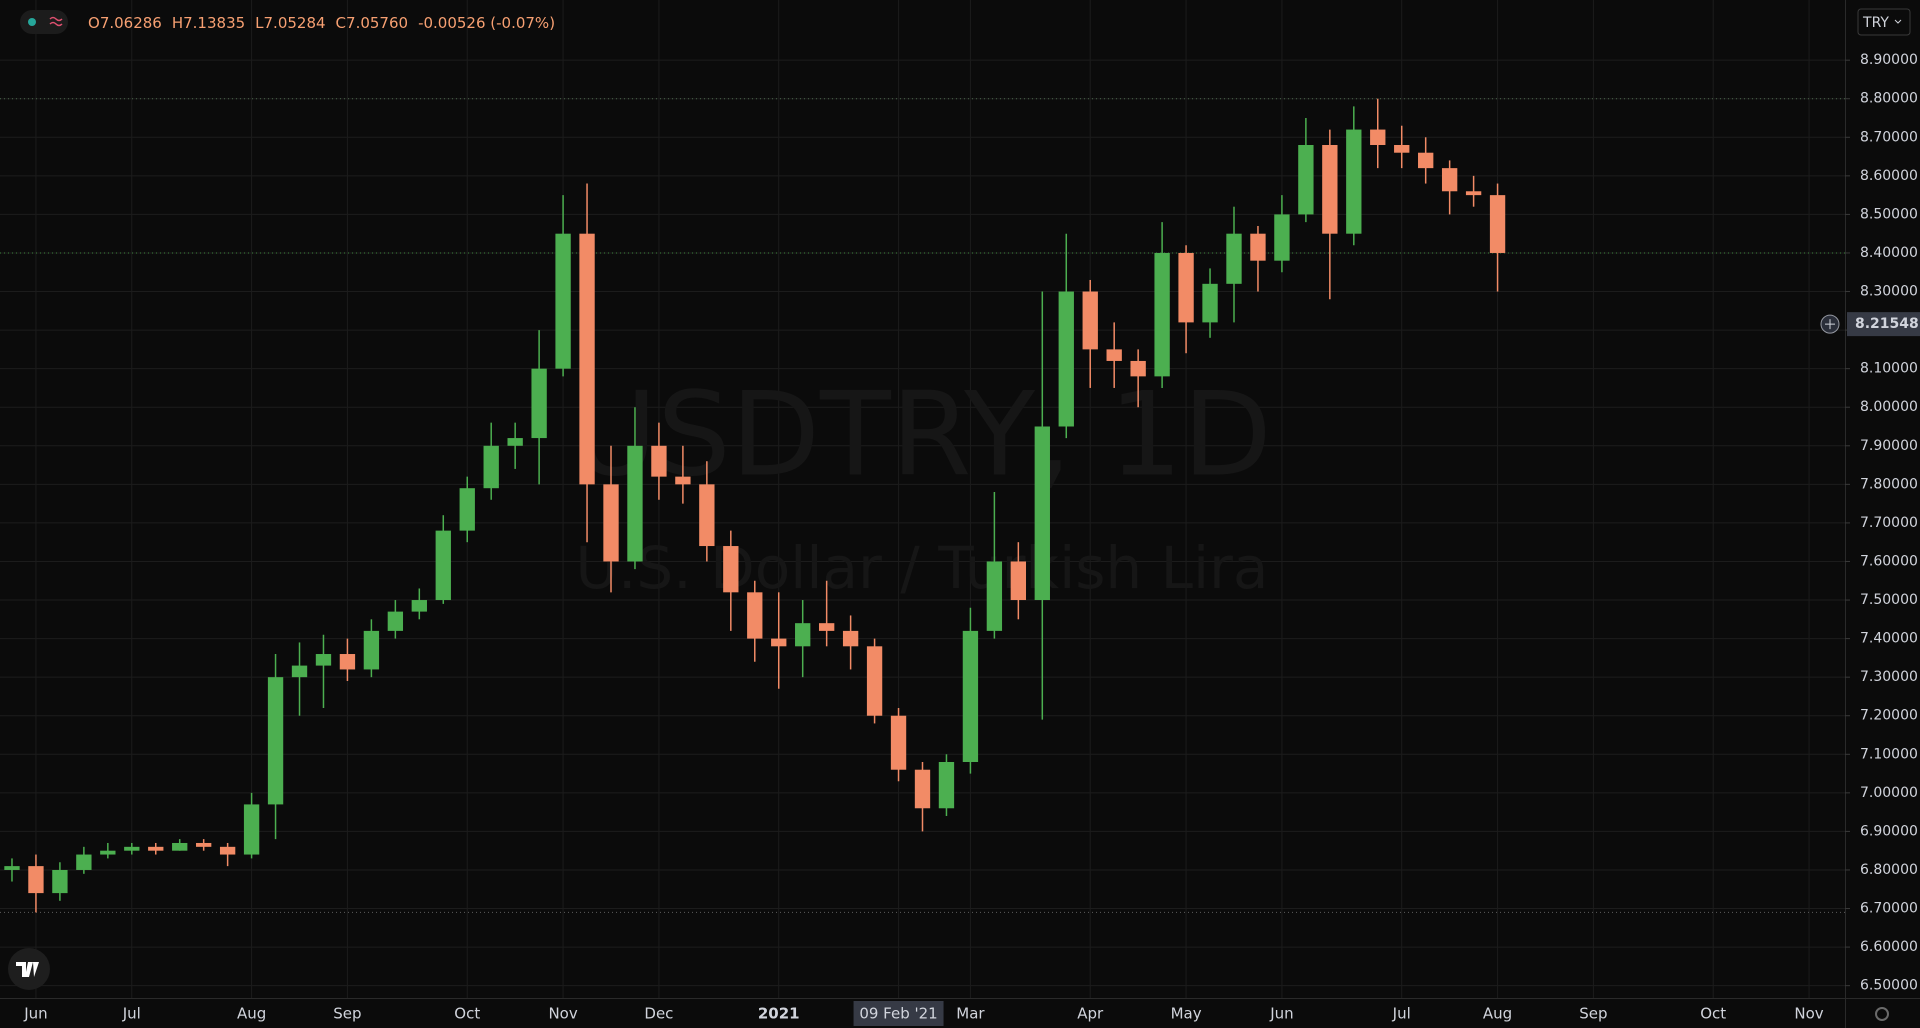 The height and width of the screenshot is (1028, 1920). Describe the element at coordinates (94, 23) in the screenshot. I see `ohlc-label: O` at that location.